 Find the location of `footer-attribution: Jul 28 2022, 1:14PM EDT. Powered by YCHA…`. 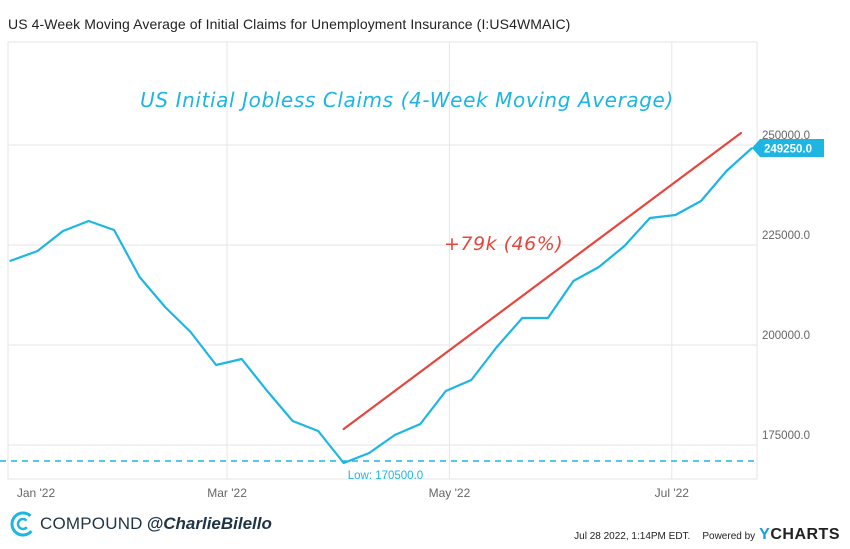

footer-attribution: Jul 28 2022, 1:14PM EDT. Powered by YCHA… is located at coordinates (707, 535).